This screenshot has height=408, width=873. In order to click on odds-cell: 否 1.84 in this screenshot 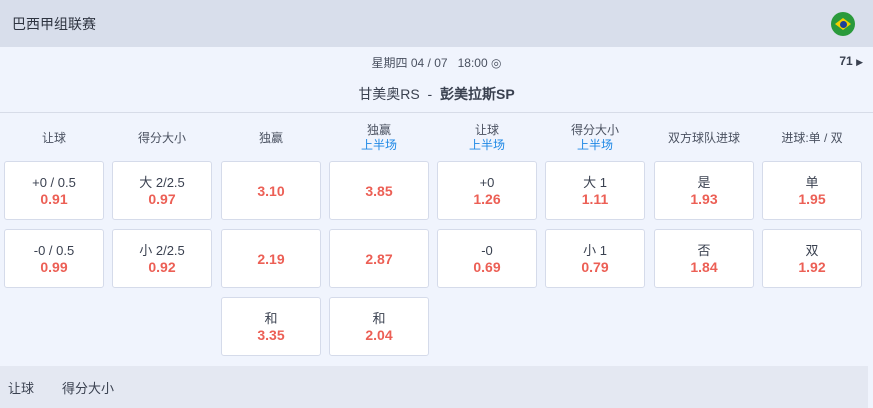, I will do `click(704, 258)`.